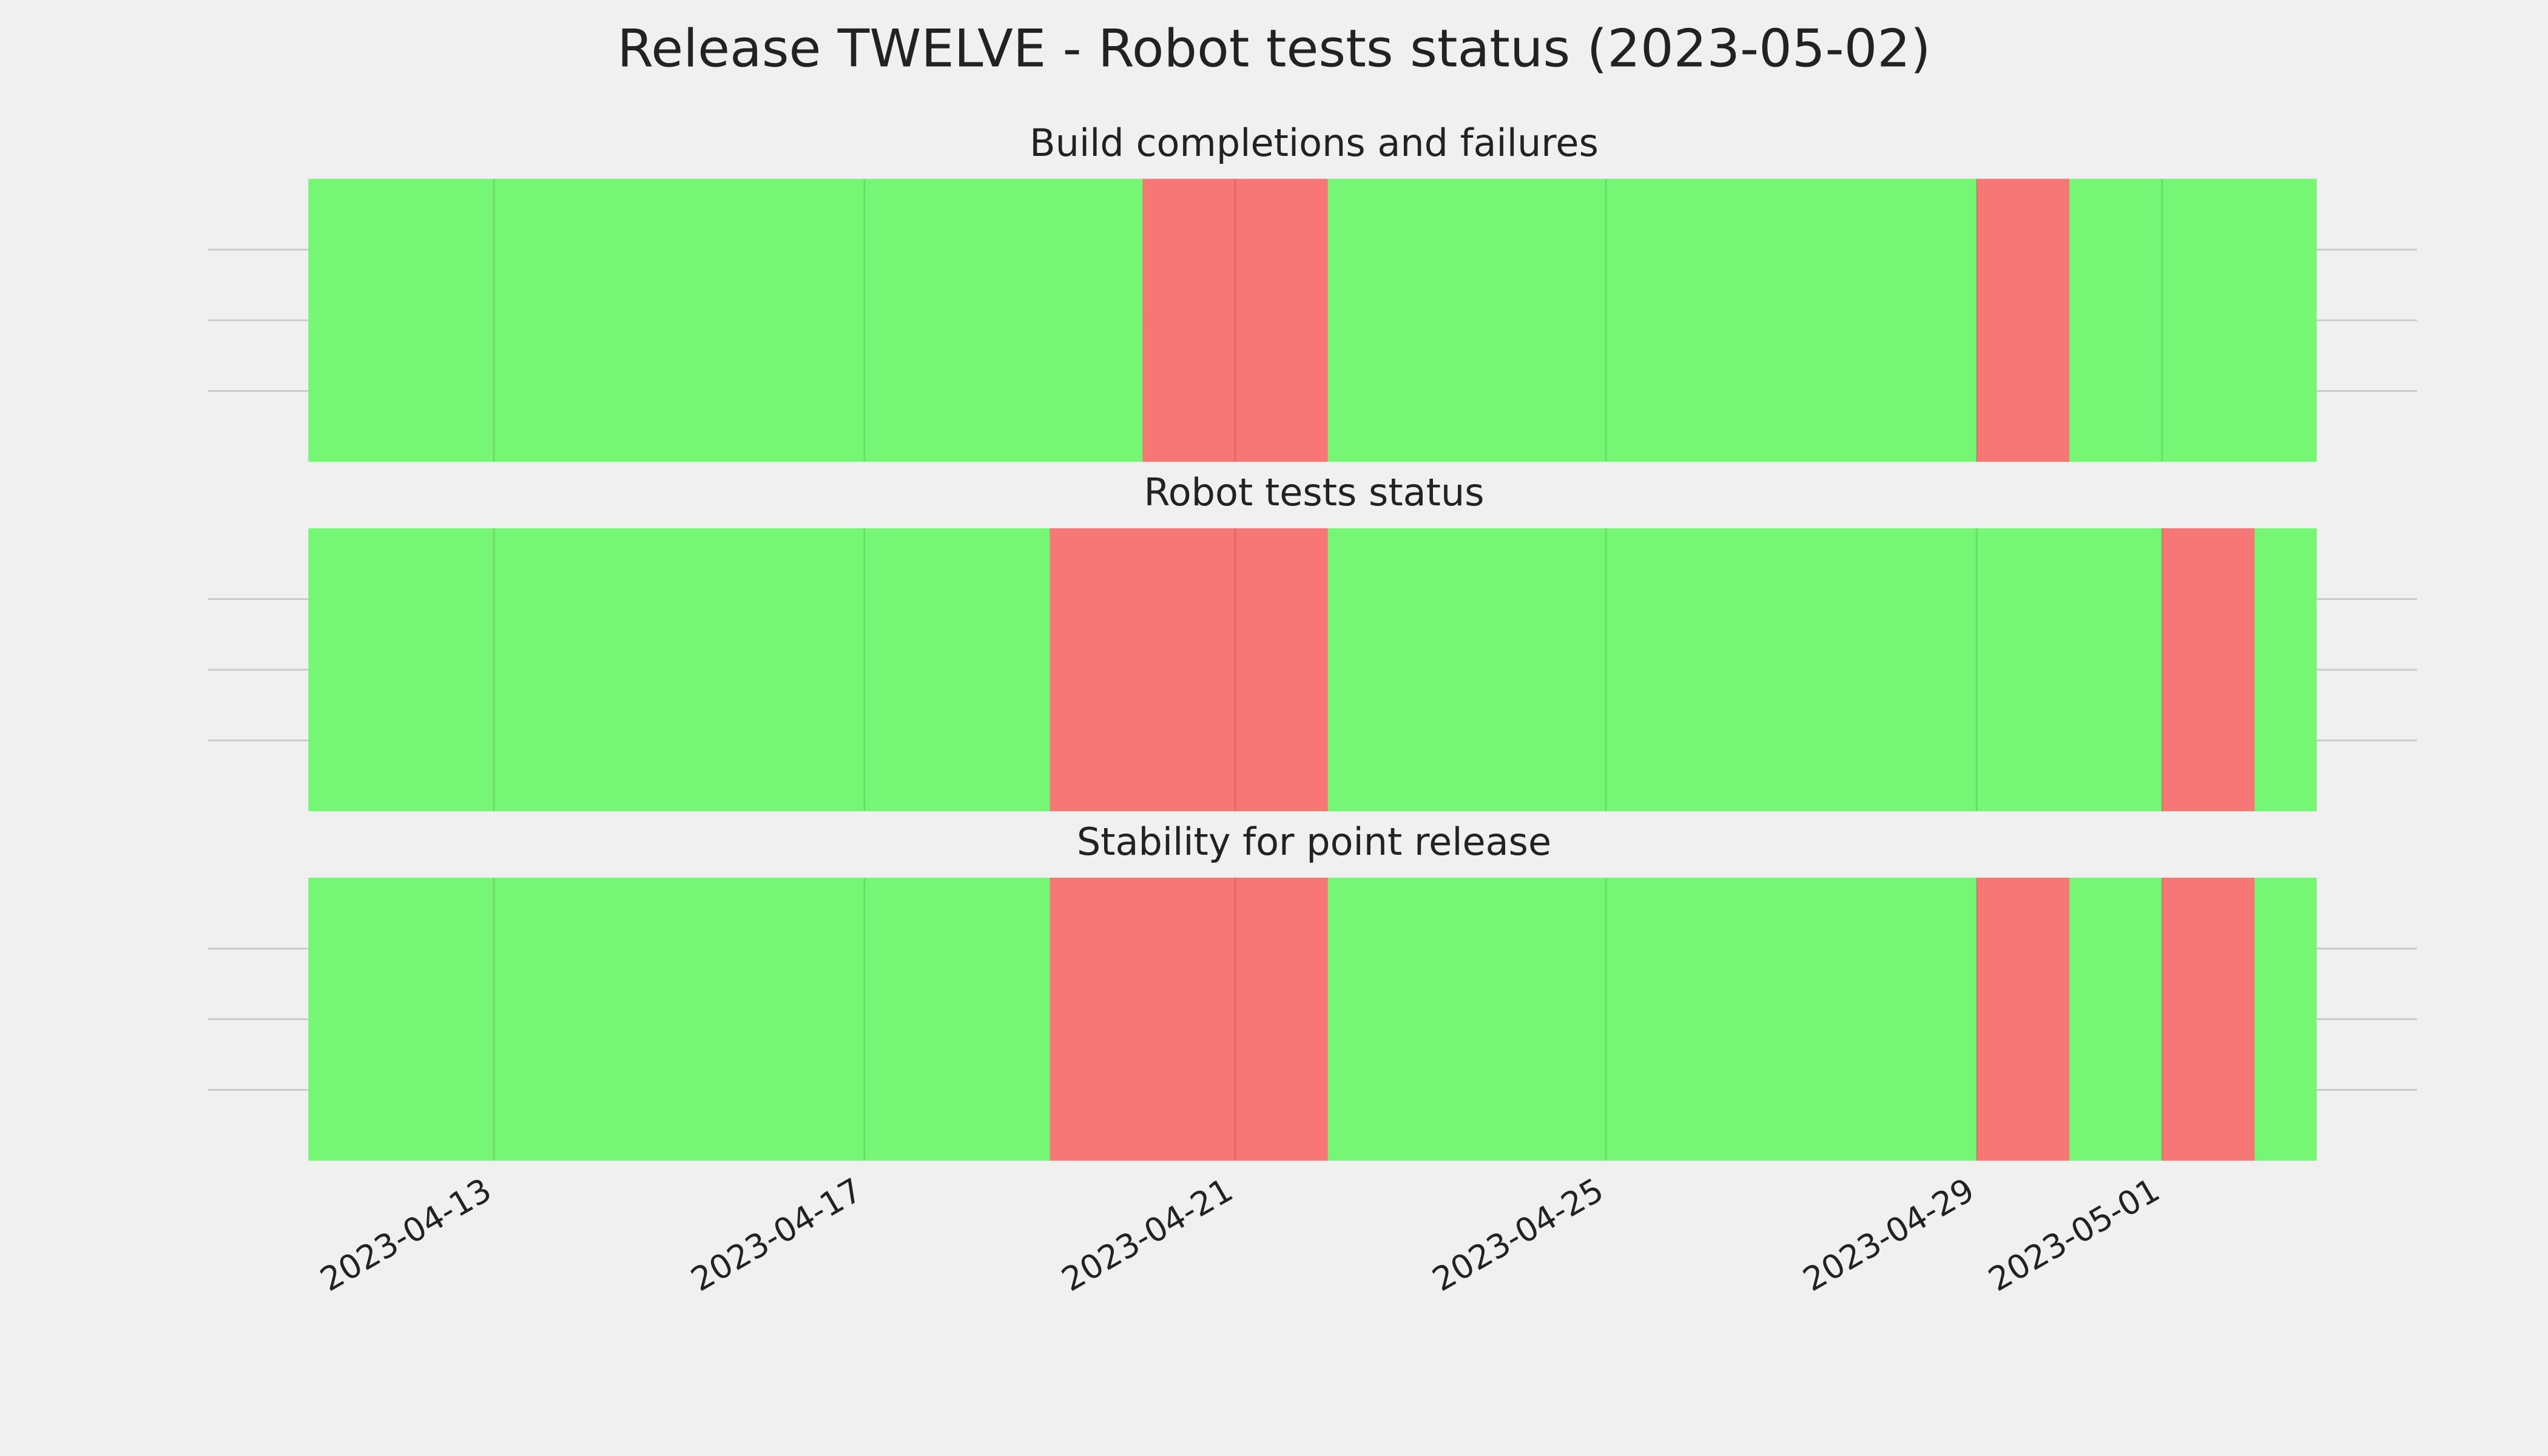 The width and height of the screenshot is (2548, 1456). I want to click on x-tick-label: 2023-04-21, so click(1147, 1235).